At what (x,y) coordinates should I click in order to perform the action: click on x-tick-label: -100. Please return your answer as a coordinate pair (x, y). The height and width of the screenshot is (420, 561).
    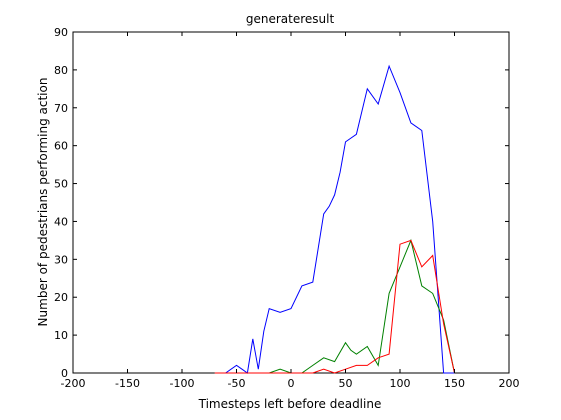
    Looking at the image, I should click on (182, 383).